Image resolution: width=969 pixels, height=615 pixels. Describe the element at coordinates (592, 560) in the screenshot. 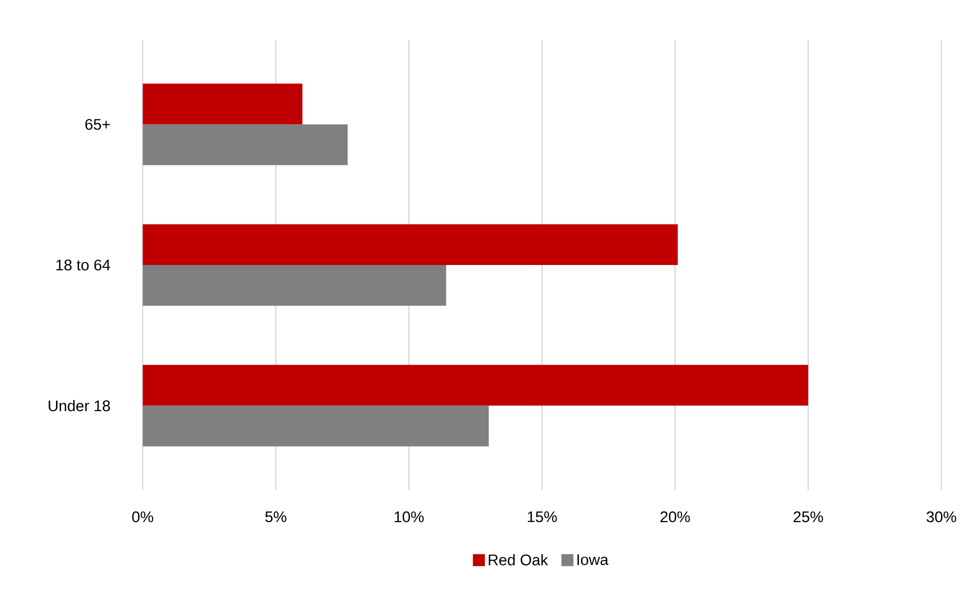

I see `legend-label: Iowa` at that location.